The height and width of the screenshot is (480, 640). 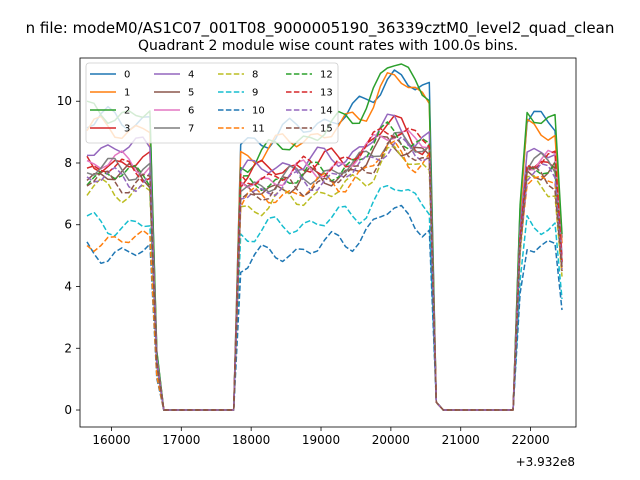 I want to click on legend-label-9: 9, so click(x=255, y=93).